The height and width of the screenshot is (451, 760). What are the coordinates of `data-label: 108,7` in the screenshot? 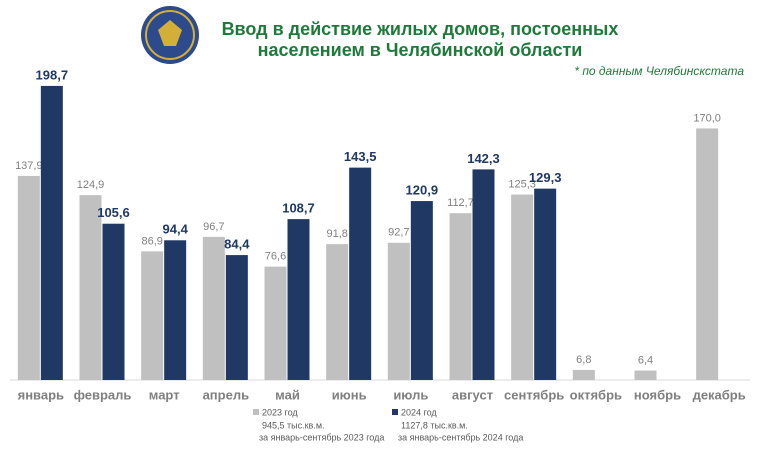 It's located at (298, 208).